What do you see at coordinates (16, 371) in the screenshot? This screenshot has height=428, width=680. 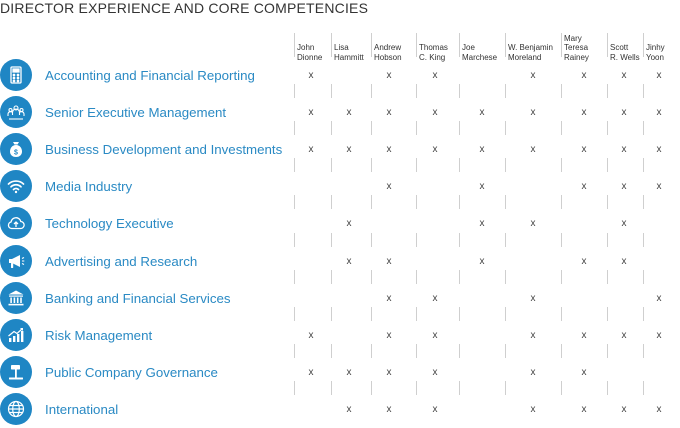 I see `gavel-icon` at bounding box center [16, 371].